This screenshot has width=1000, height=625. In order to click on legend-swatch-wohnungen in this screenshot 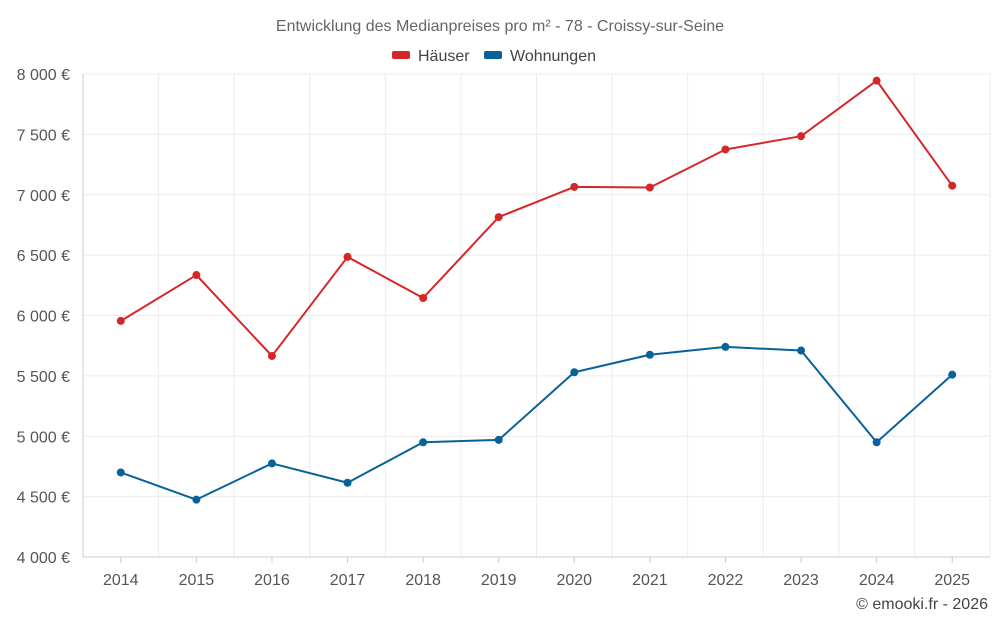, I will do `click(493, 55)`.